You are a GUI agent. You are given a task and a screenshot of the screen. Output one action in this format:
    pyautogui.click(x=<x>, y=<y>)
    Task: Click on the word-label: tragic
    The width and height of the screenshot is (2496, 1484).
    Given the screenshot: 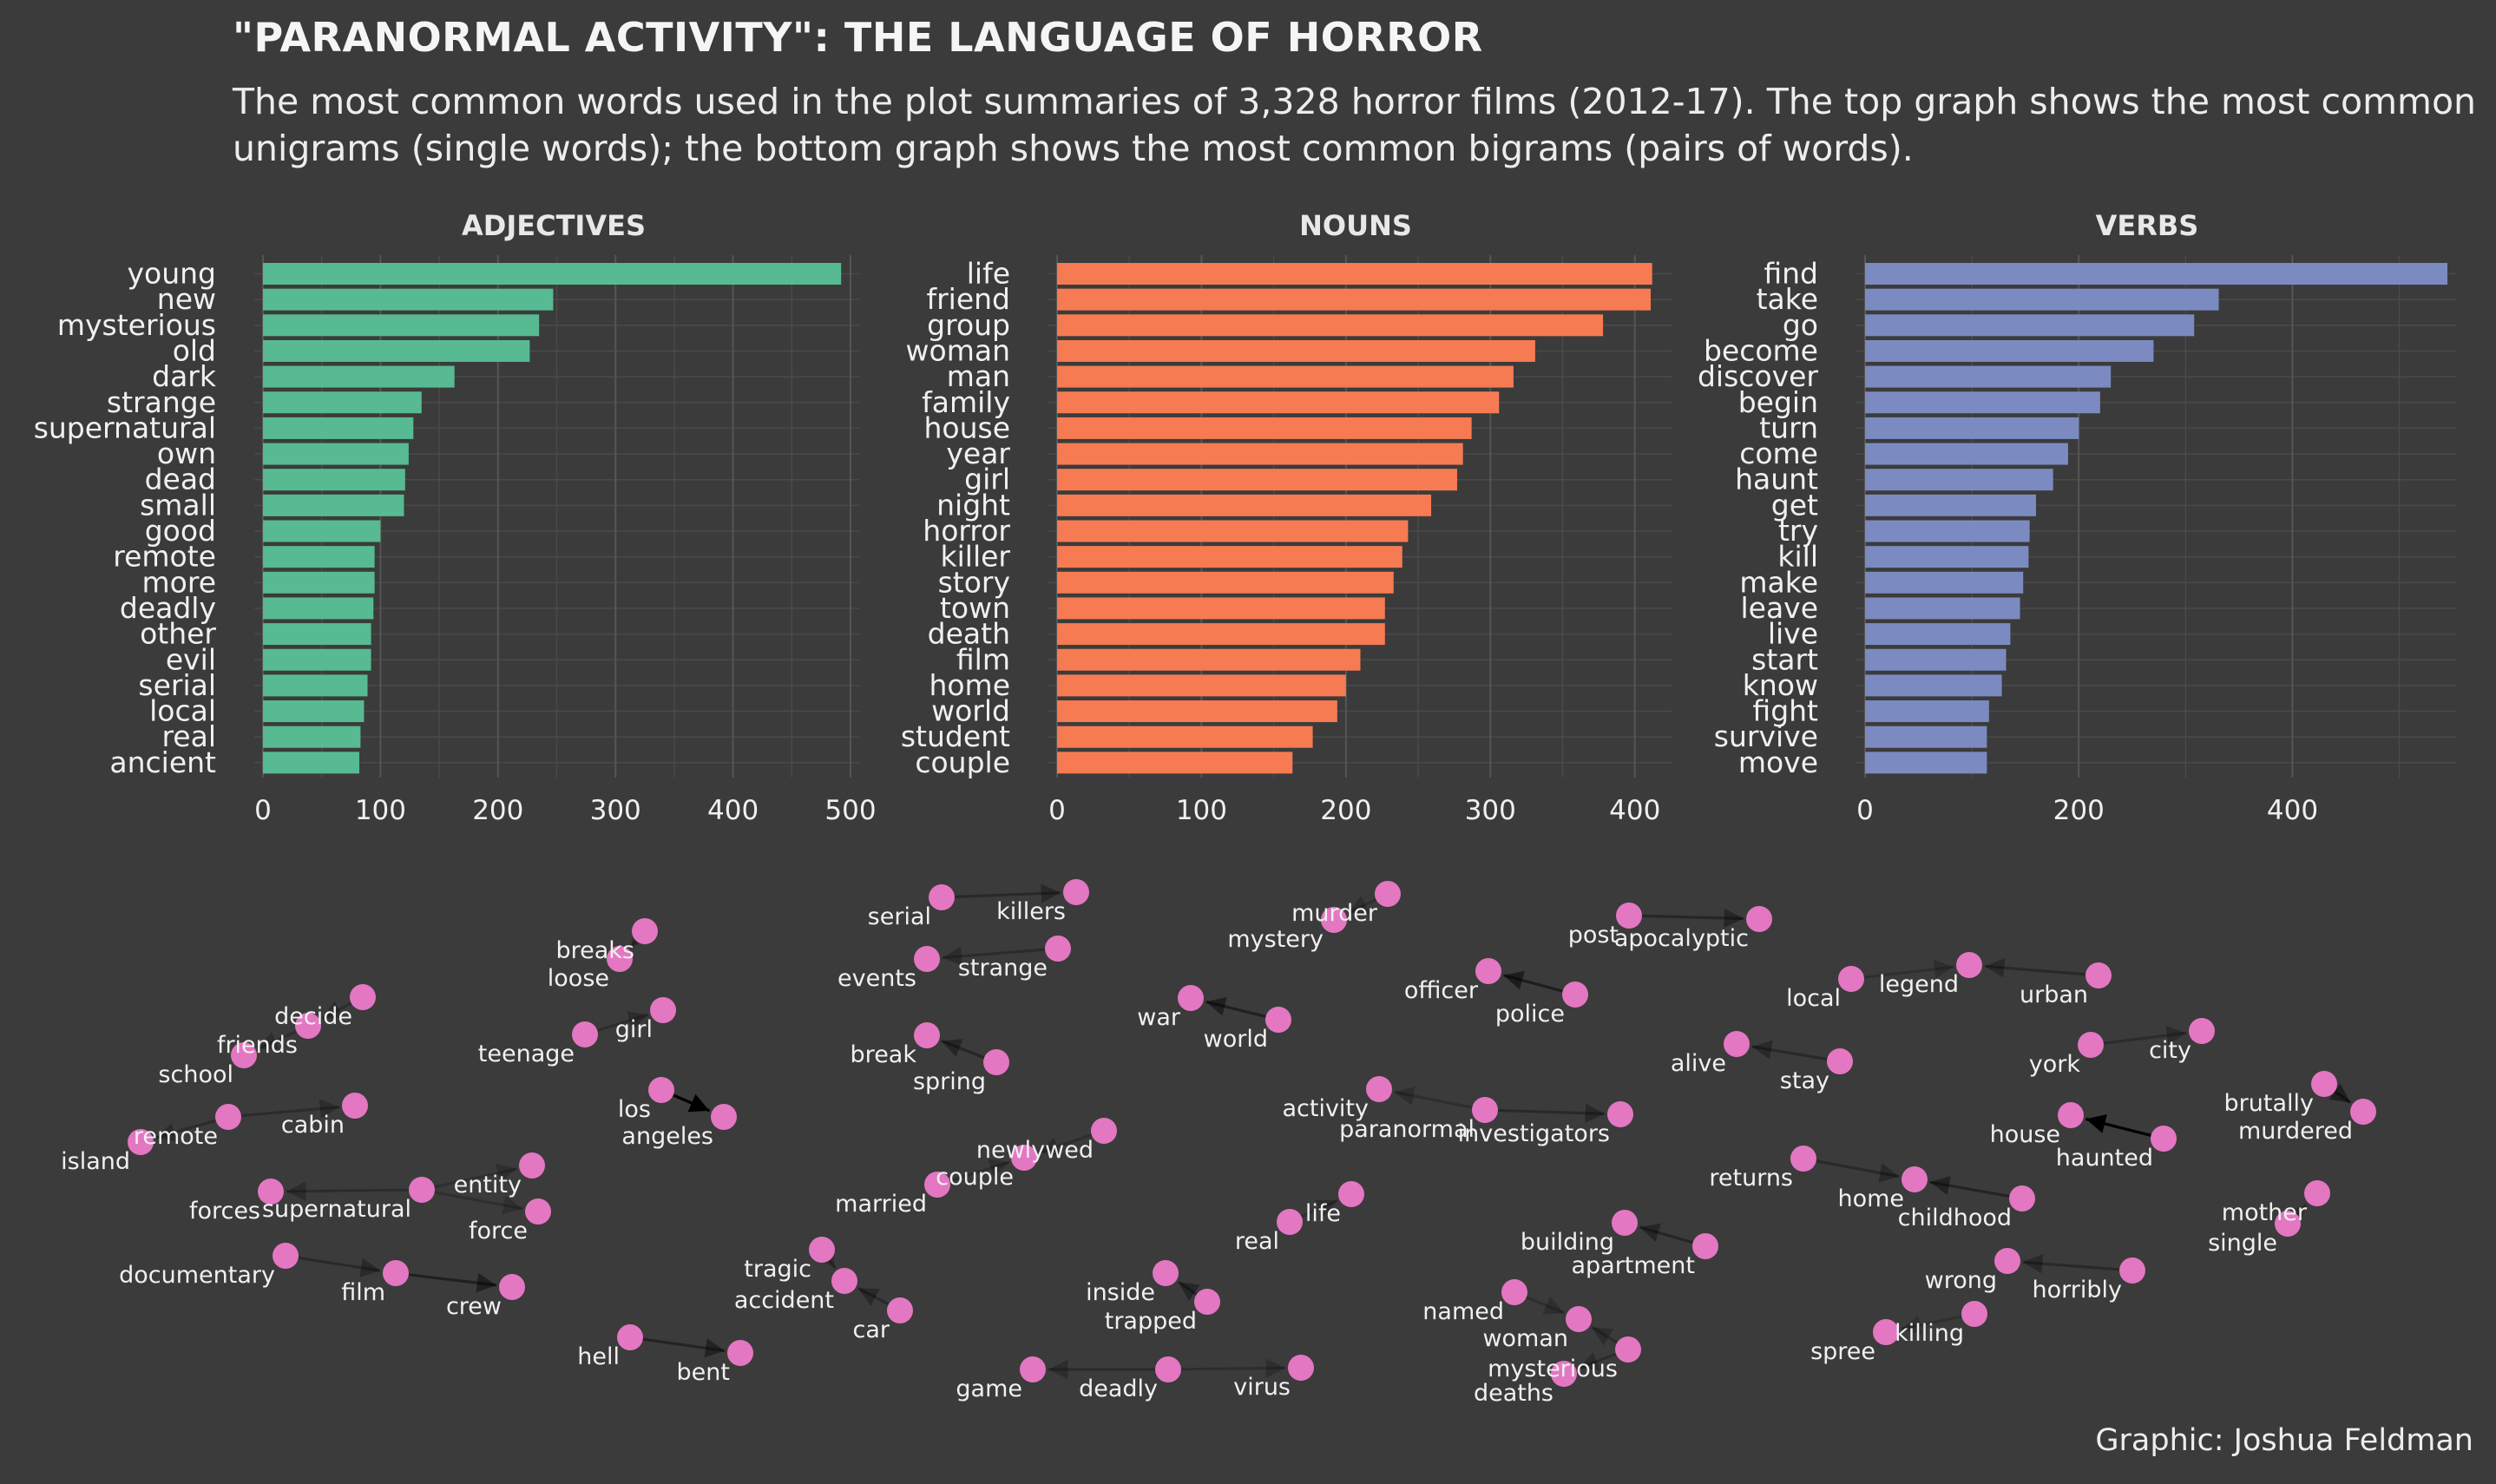 What is the action you would take?
    pyautogui.click(x=777, y=1269)
    